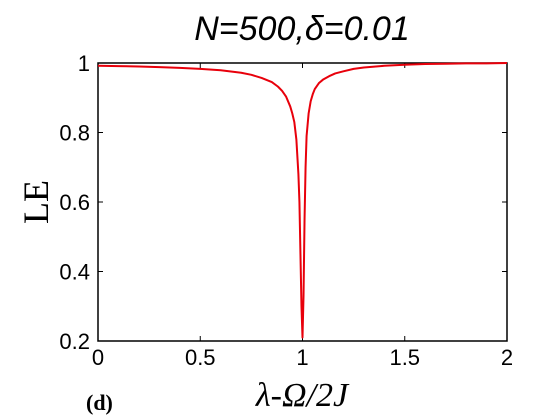 The image size is (560, 420). I want to click on y-tick-label-2: 0.6, so click(74, 202).